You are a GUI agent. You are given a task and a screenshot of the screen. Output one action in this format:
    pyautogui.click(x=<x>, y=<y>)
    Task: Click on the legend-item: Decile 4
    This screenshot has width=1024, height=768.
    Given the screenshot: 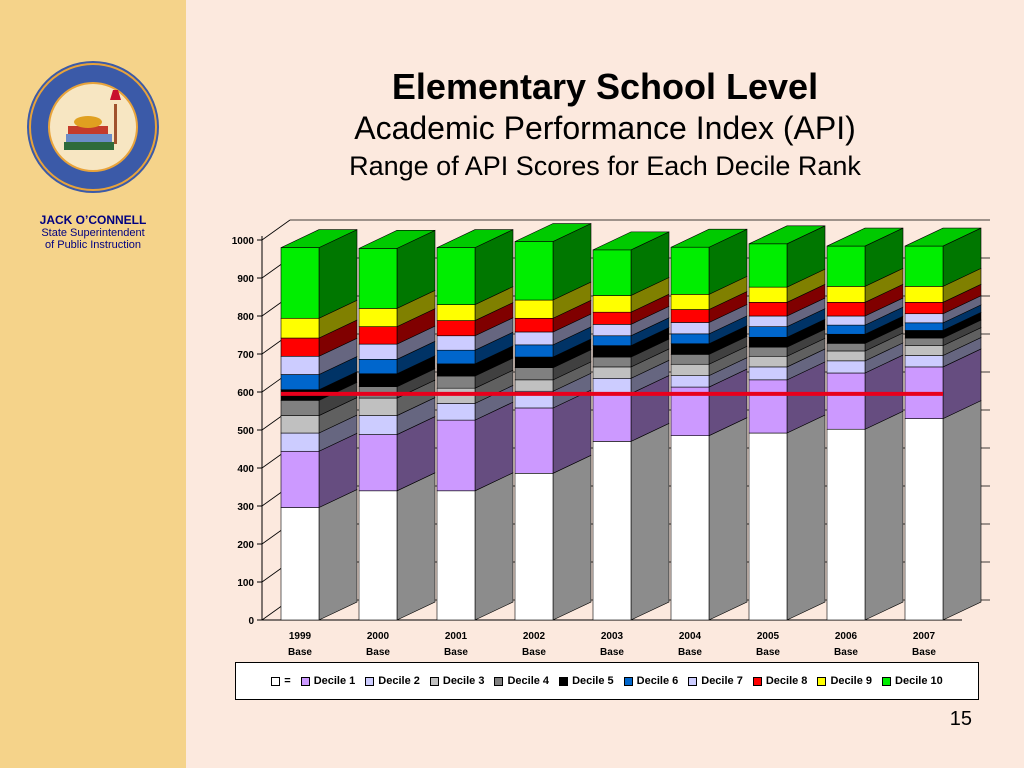 What is the action you would take?
    pyautogui.click(x=521, y=681)
    